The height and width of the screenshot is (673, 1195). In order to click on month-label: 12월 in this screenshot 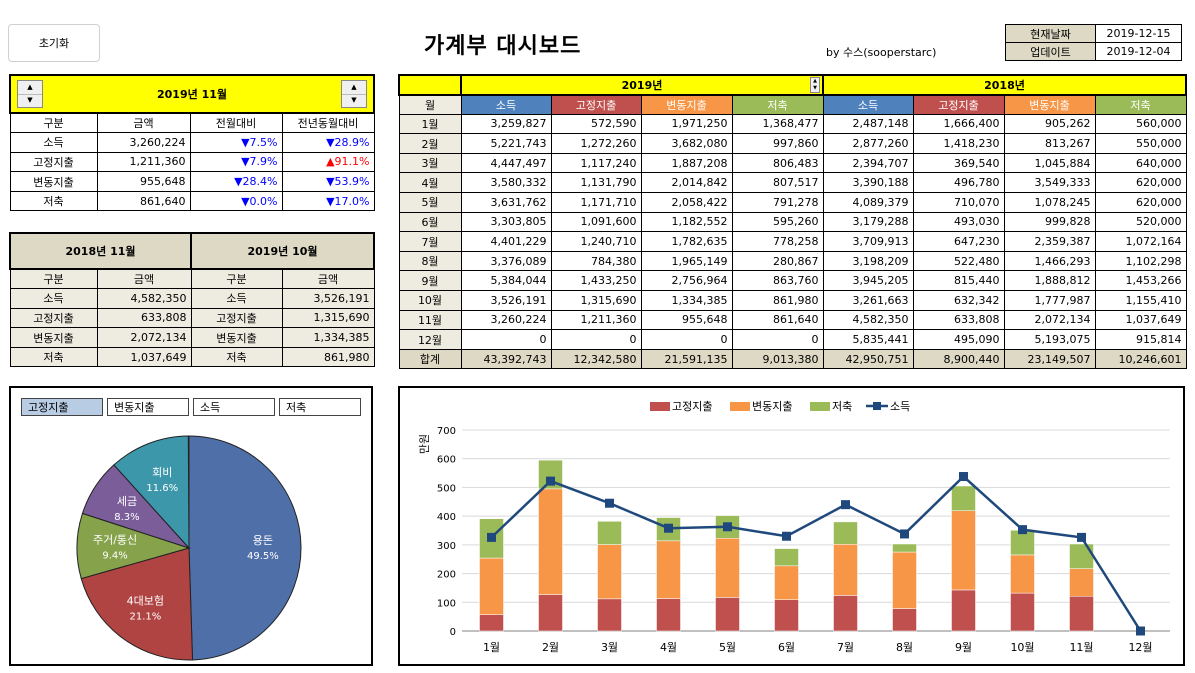, I will do `click(430, 339)`.